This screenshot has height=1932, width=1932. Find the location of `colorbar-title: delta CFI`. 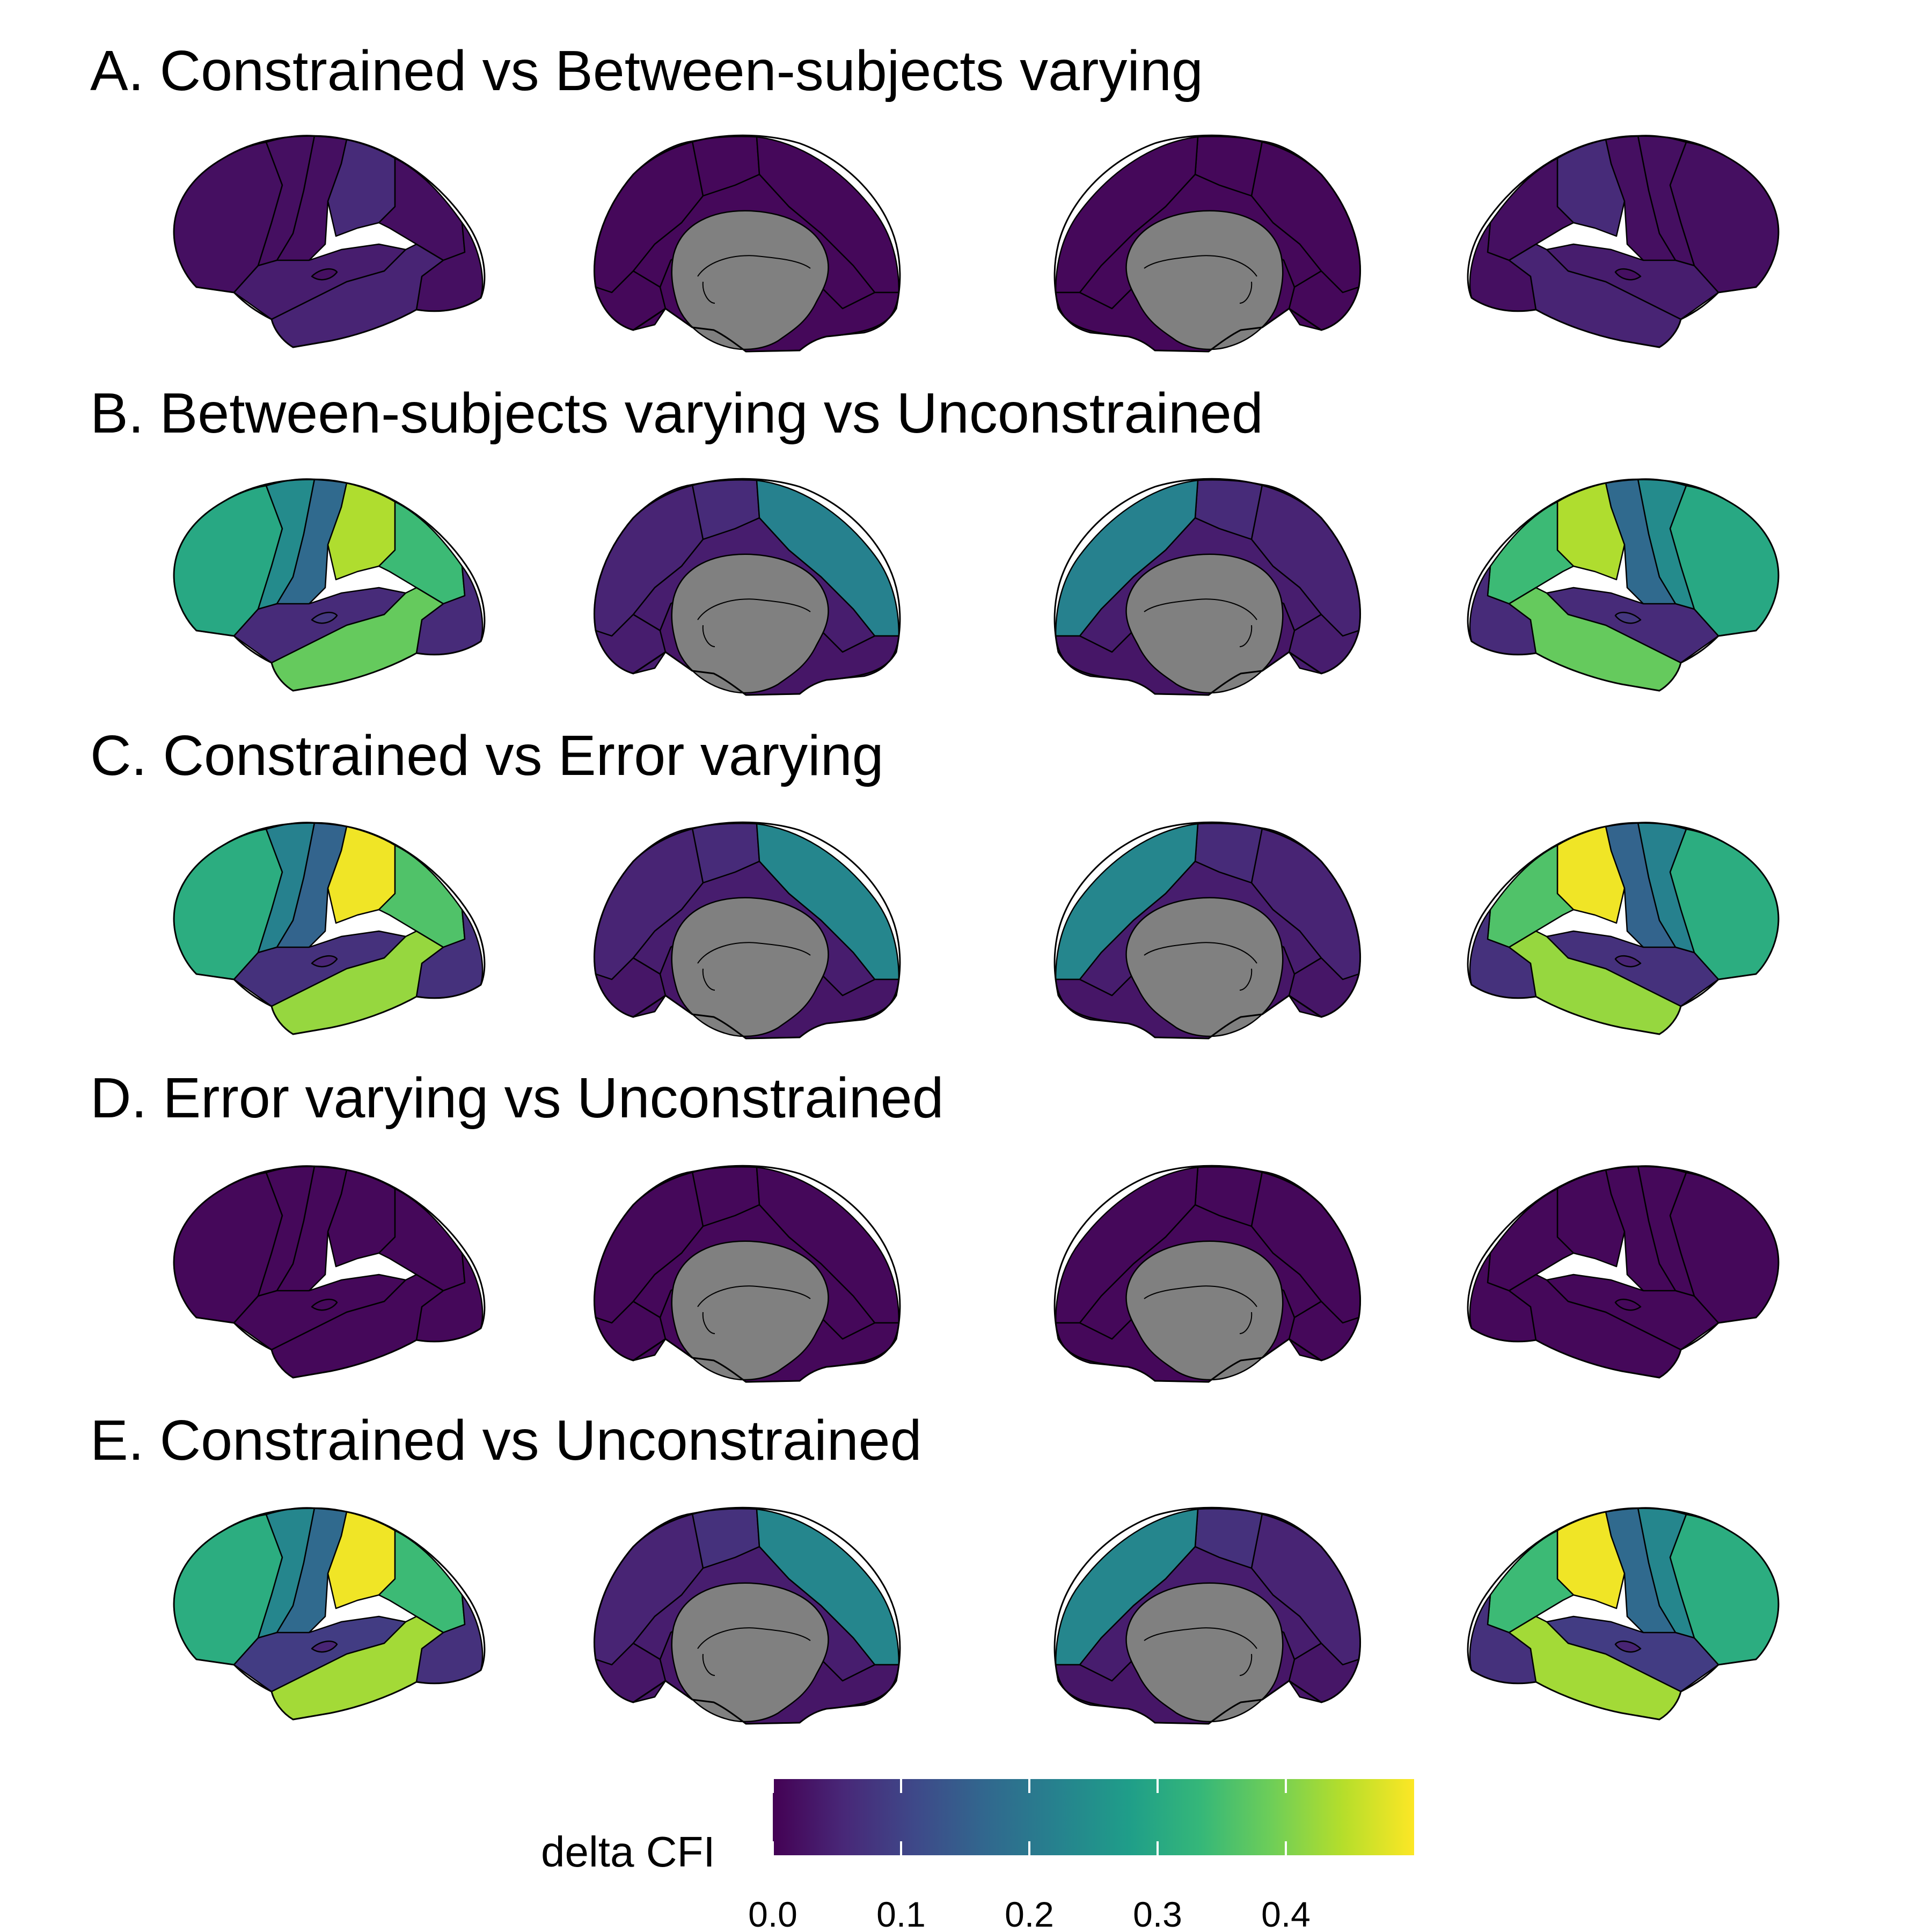

colorbar-title: delta CFI is located at coordinates (628, 1852).